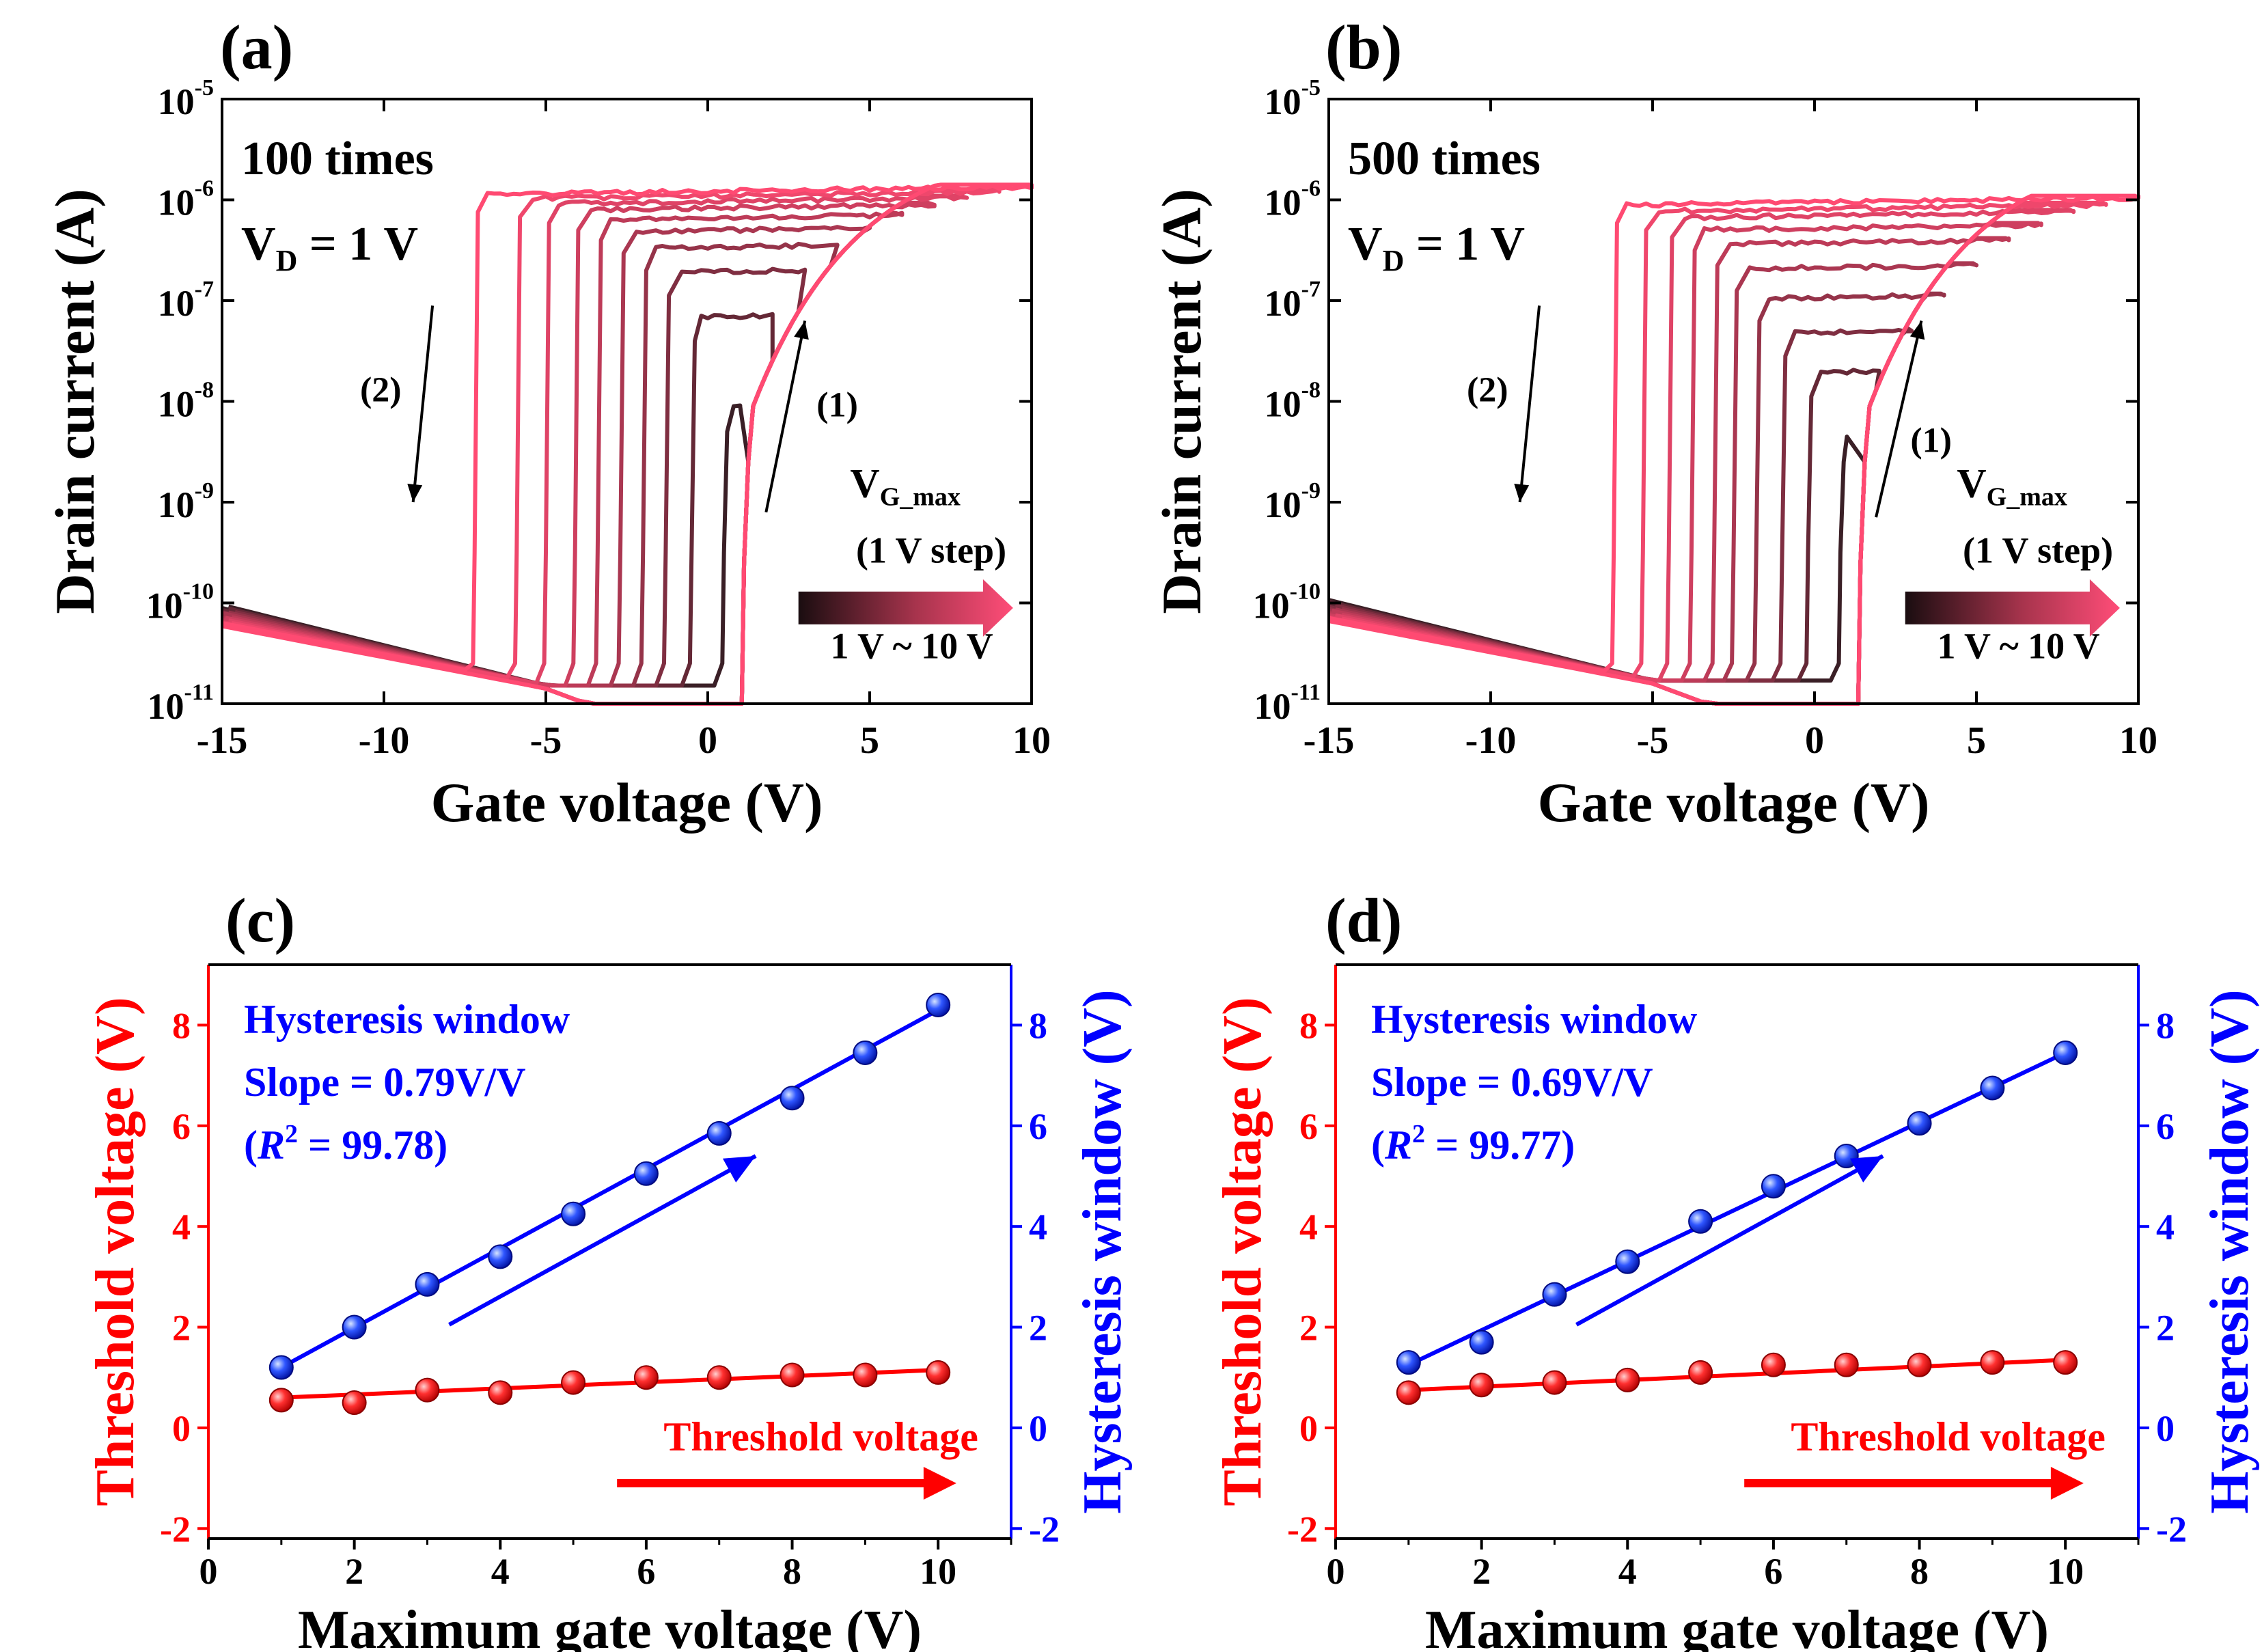  I want to click on sweep-1-label: (1), so click(1931, 441).